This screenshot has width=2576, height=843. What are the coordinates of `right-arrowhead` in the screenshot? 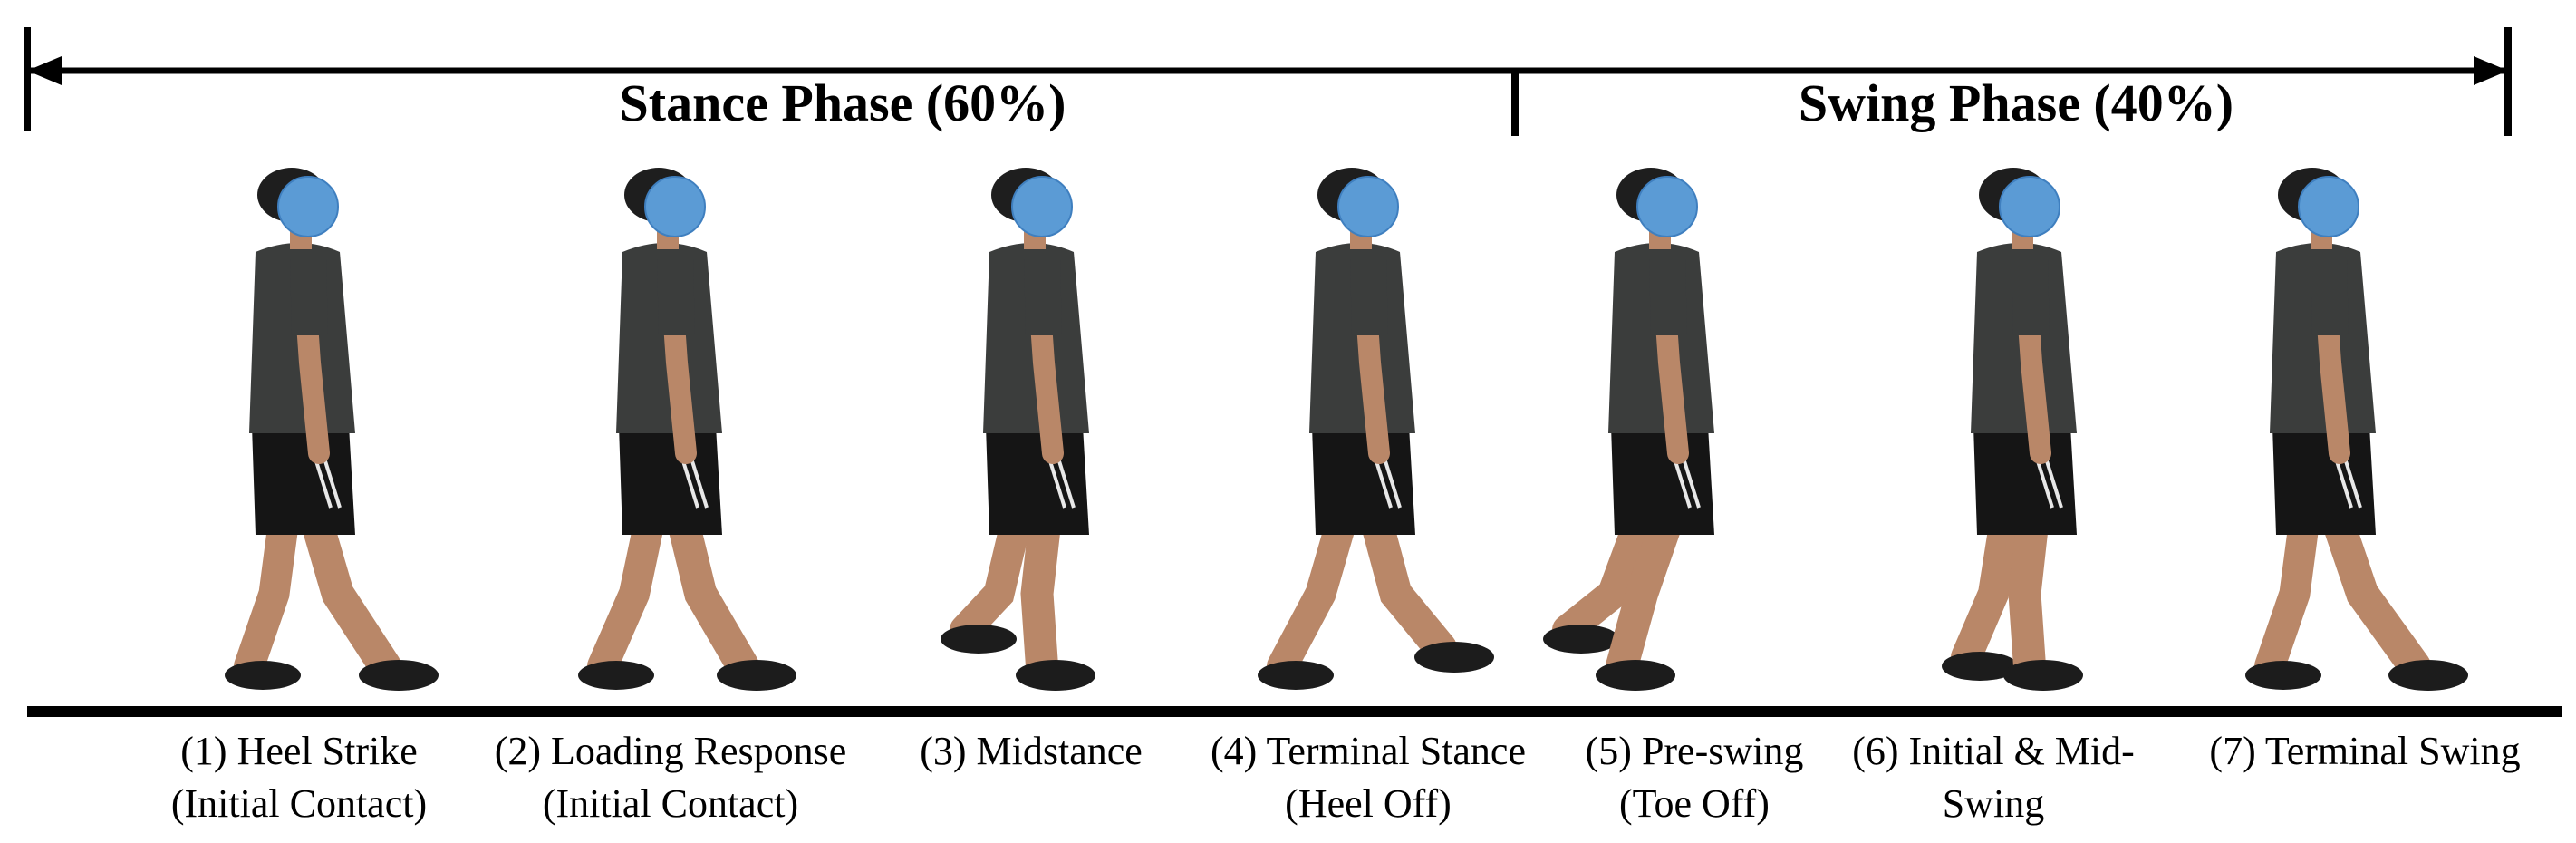 It's located at (2491, 70).